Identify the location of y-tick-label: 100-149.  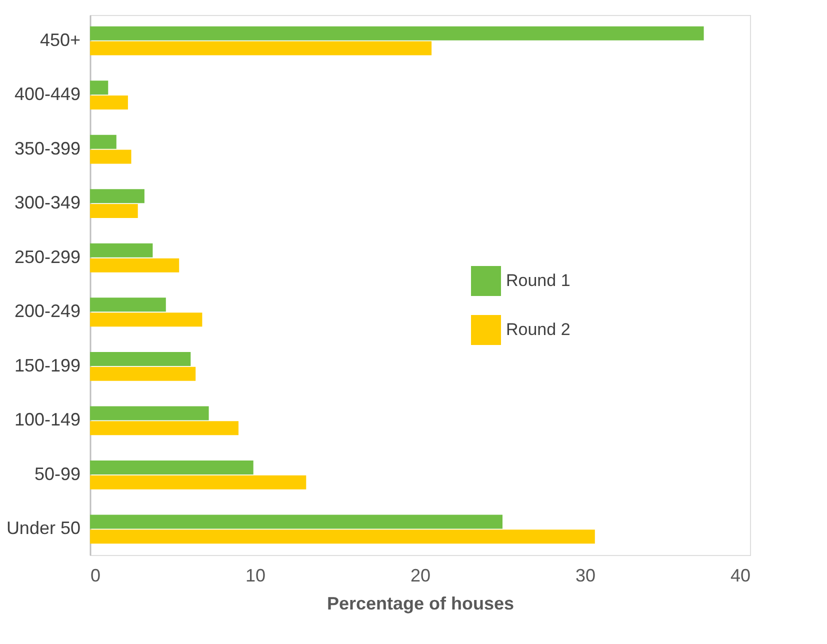
(47, 420).